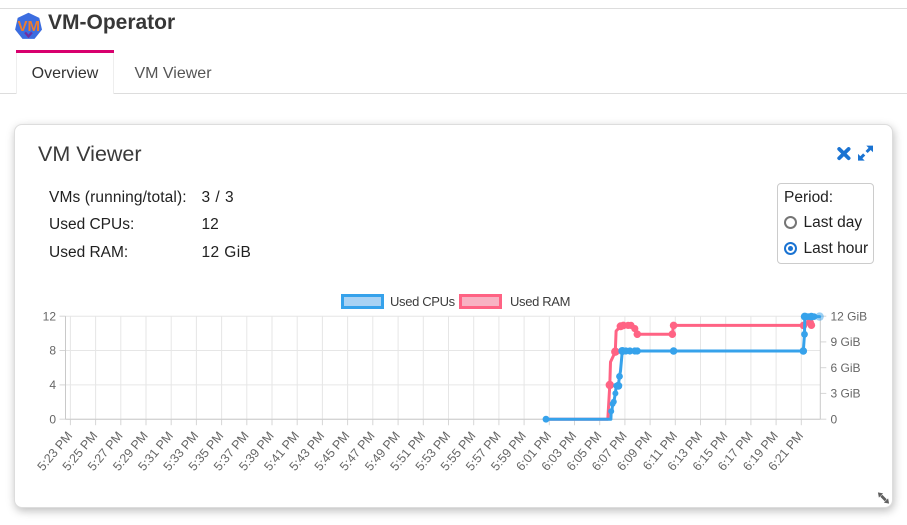 The width and height of the screenshot is (907, 525). Describe the element at coordinates (28, 26) in the screenshot. I see `svg-text: VM` at that location.